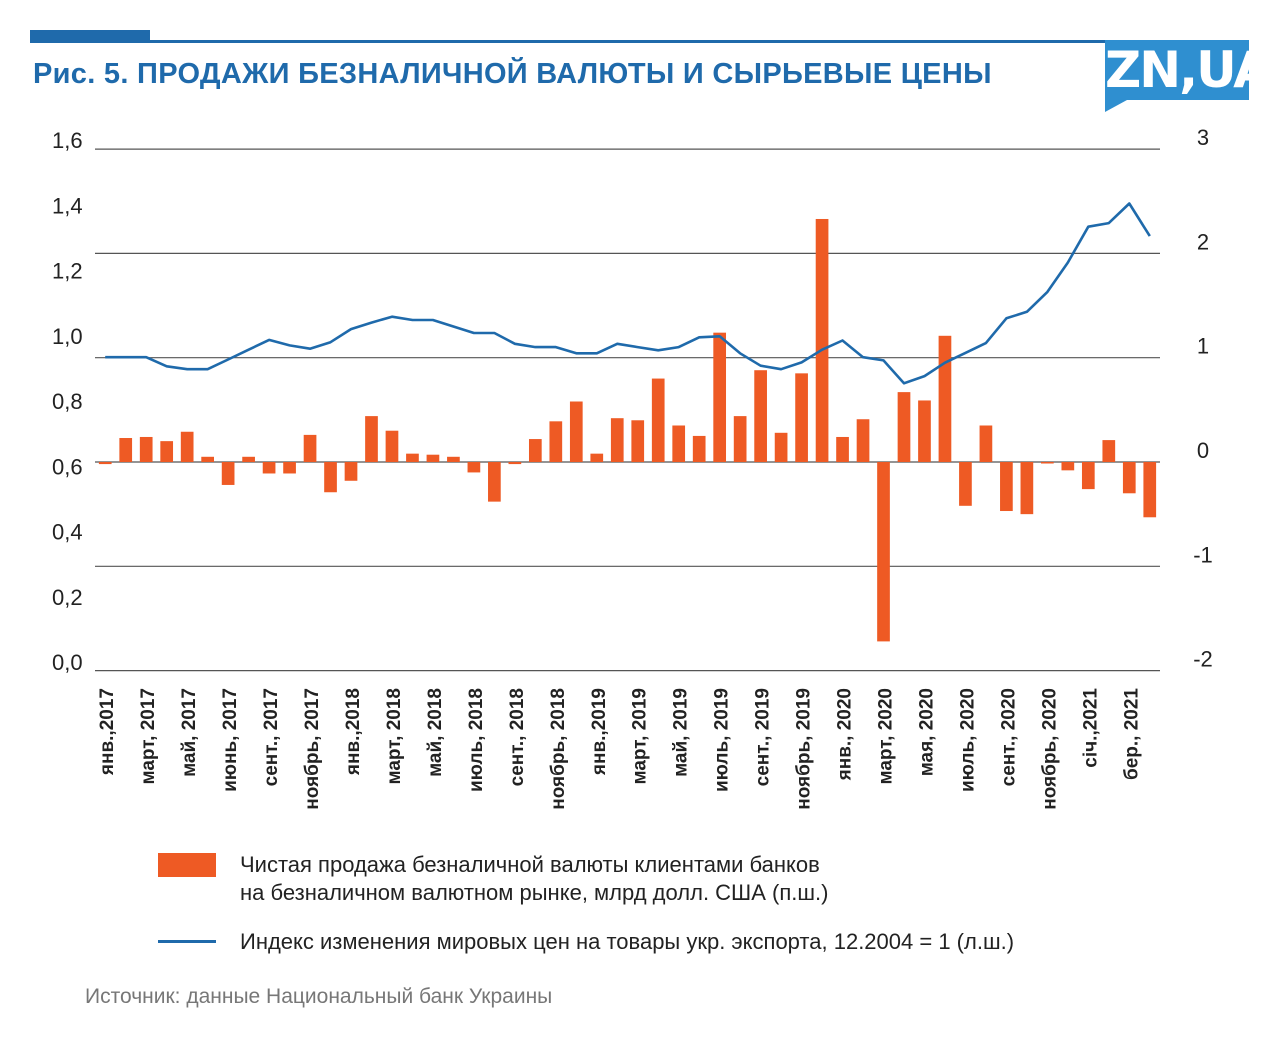 This screenshot has width=1280, height=1041. Describe the element at coordinates (681, 732) in the screenshot. I see `x-tick-label: май, 2019` at that location.